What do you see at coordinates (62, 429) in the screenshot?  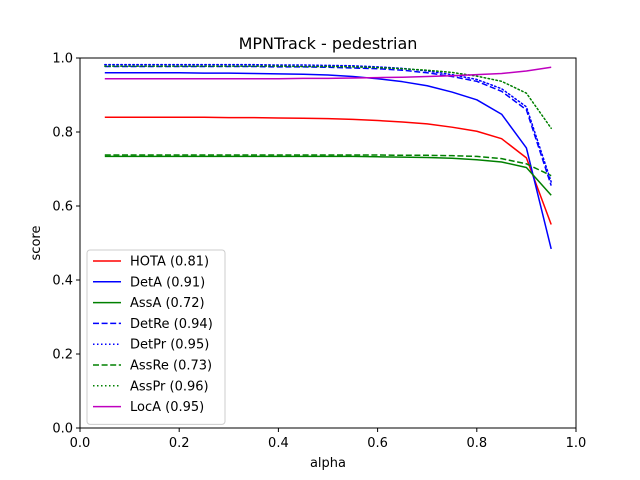 I see `y-tick-label: 0.0` at bounding box center [62, 429].